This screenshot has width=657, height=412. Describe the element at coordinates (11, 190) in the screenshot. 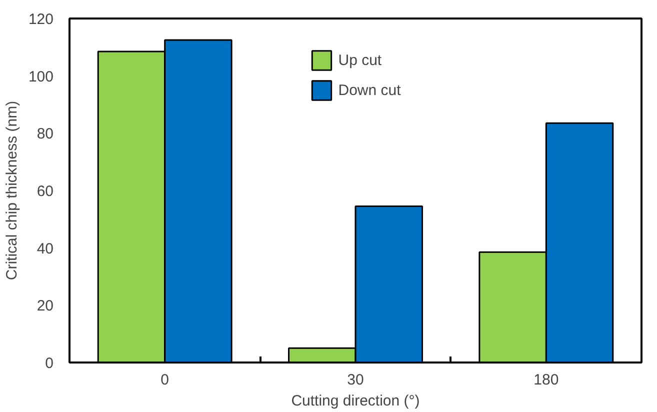

I see `y-axis-title: Critical chip thickness (nm)` at that location.